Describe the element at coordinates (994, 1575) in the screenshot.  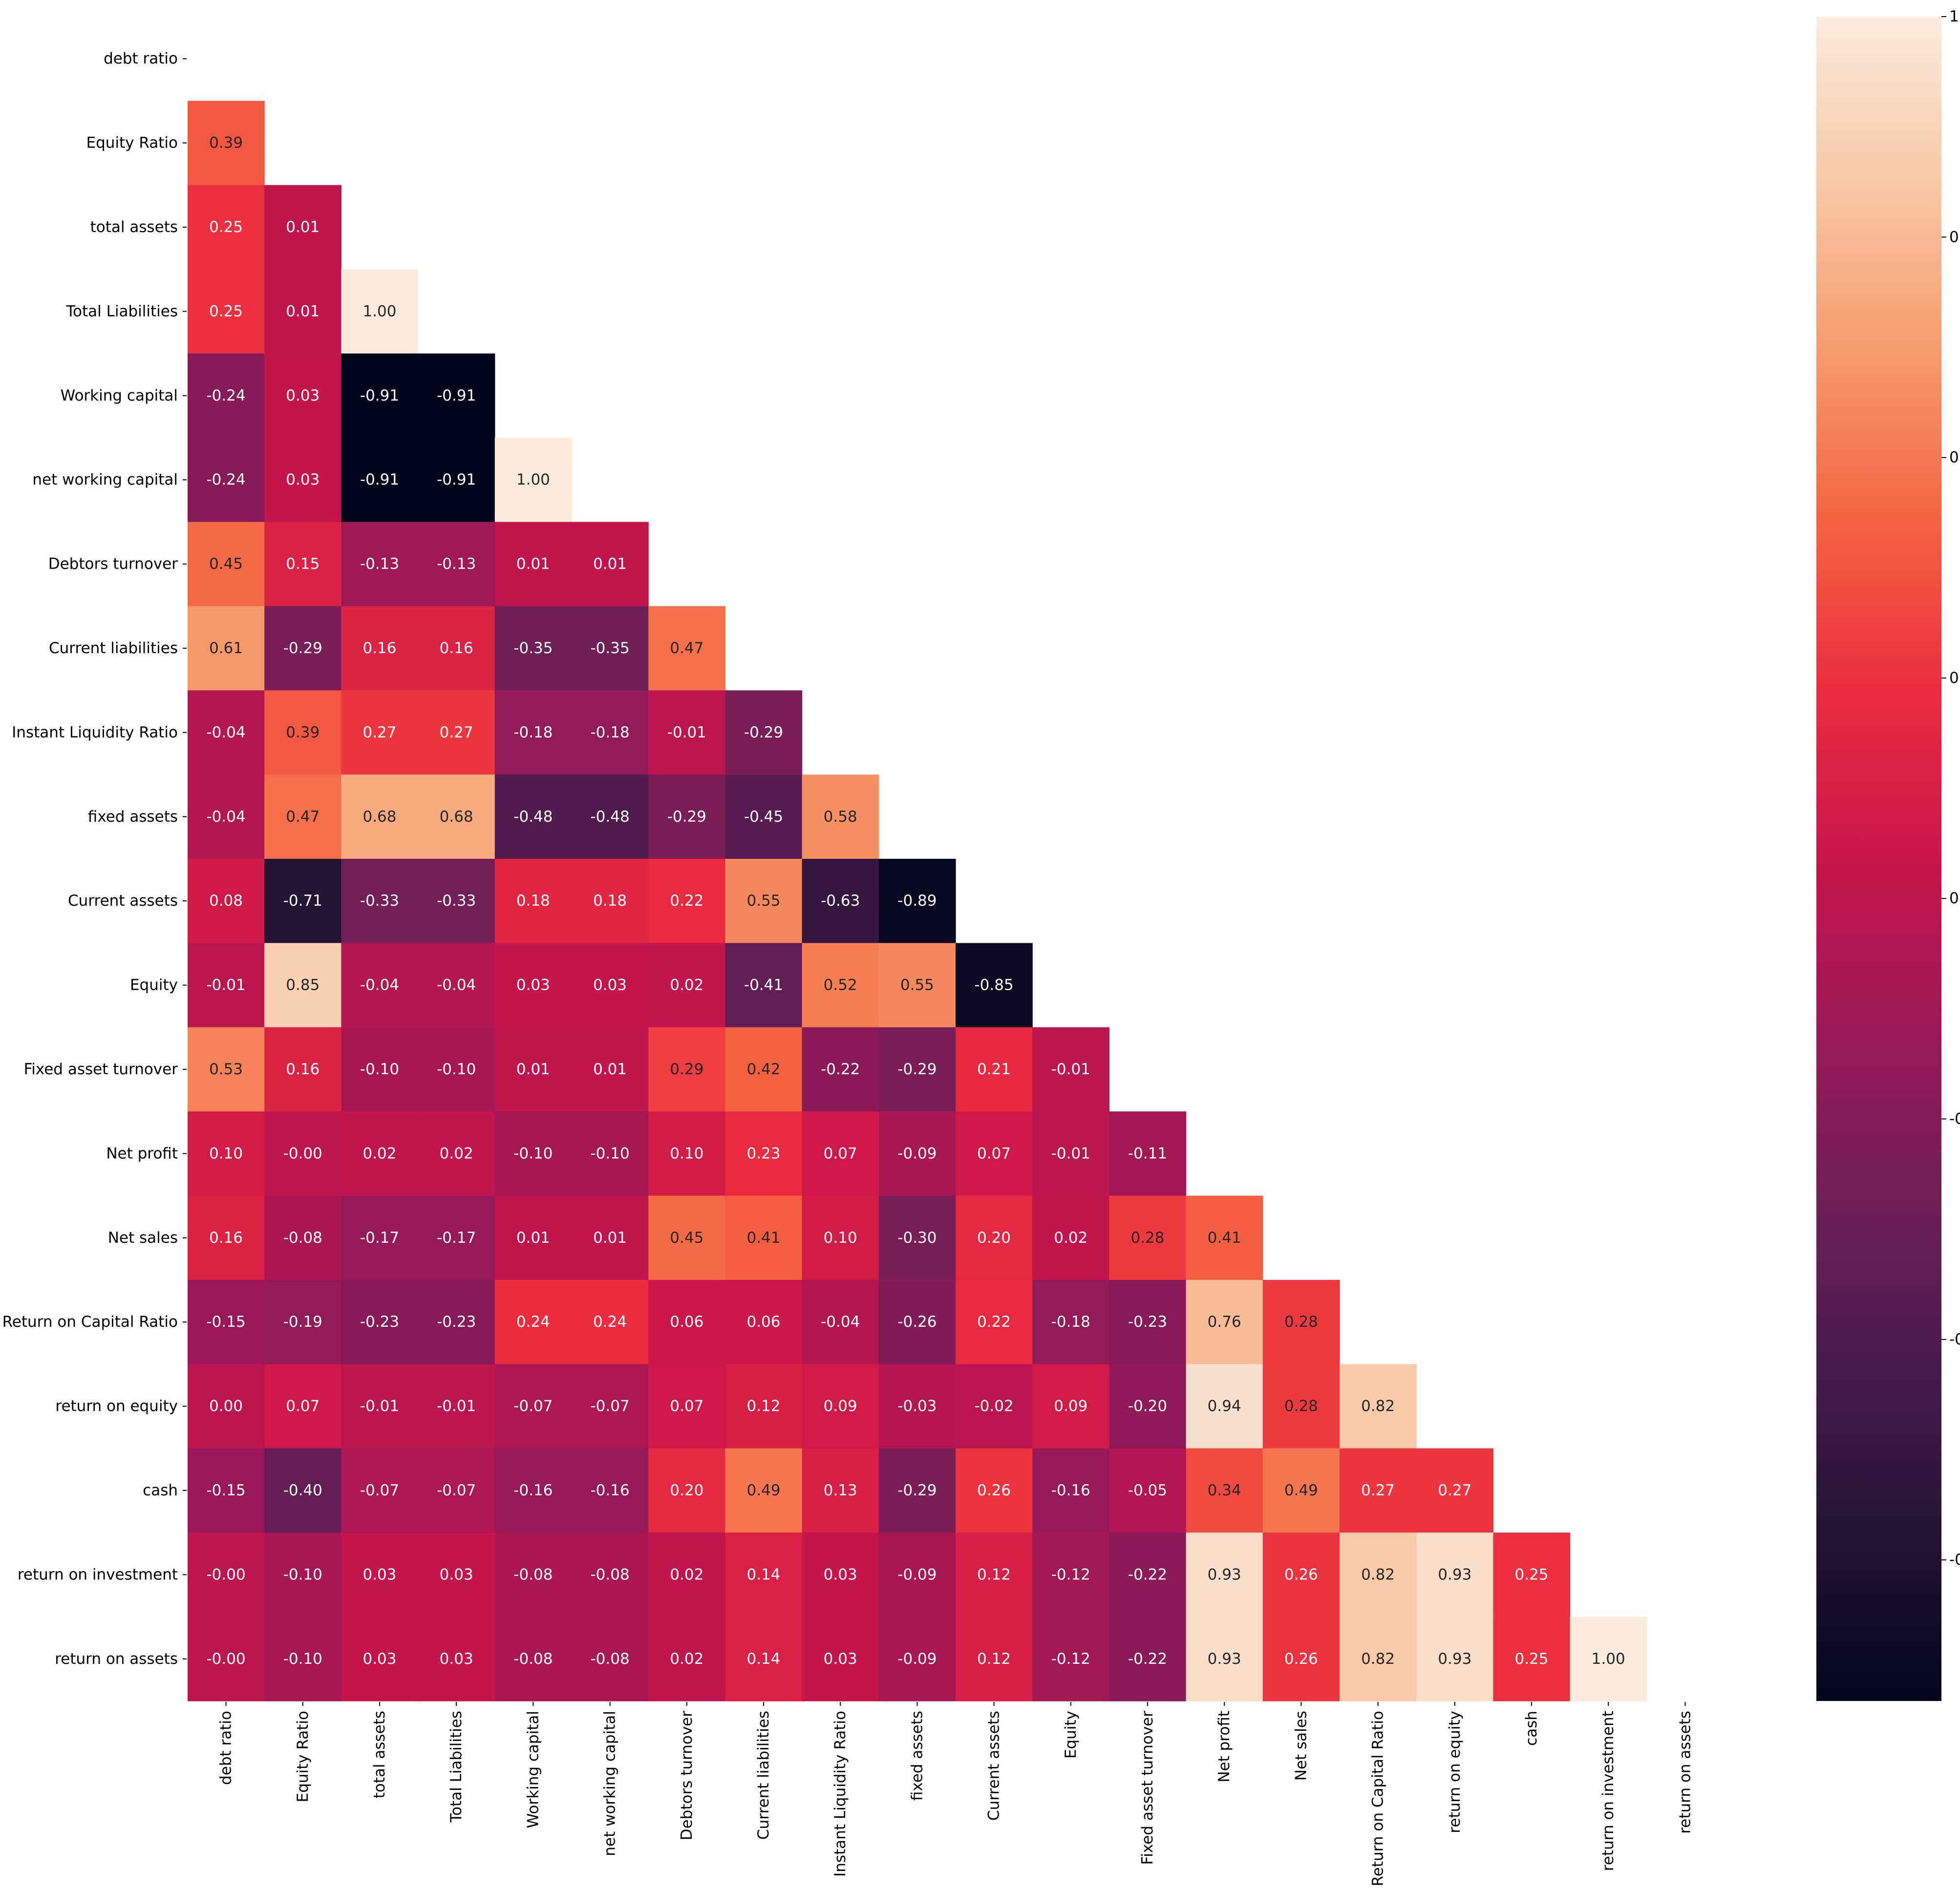
I see `cell-value-label: 0.12` at that location.